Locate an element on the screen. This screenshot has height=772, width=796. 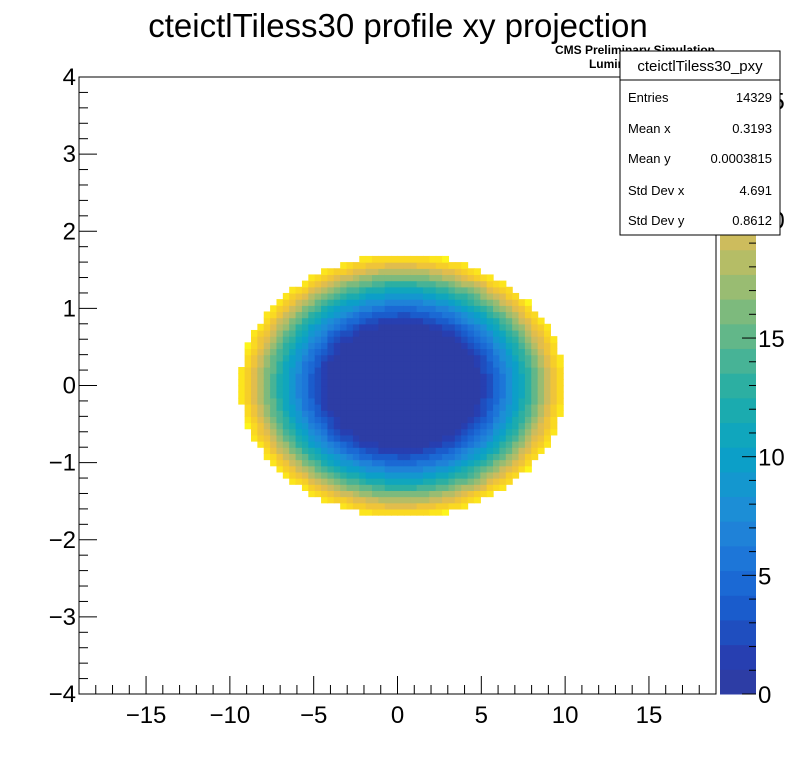
y-tick-label: 4 is located at coordinates (69, 77).